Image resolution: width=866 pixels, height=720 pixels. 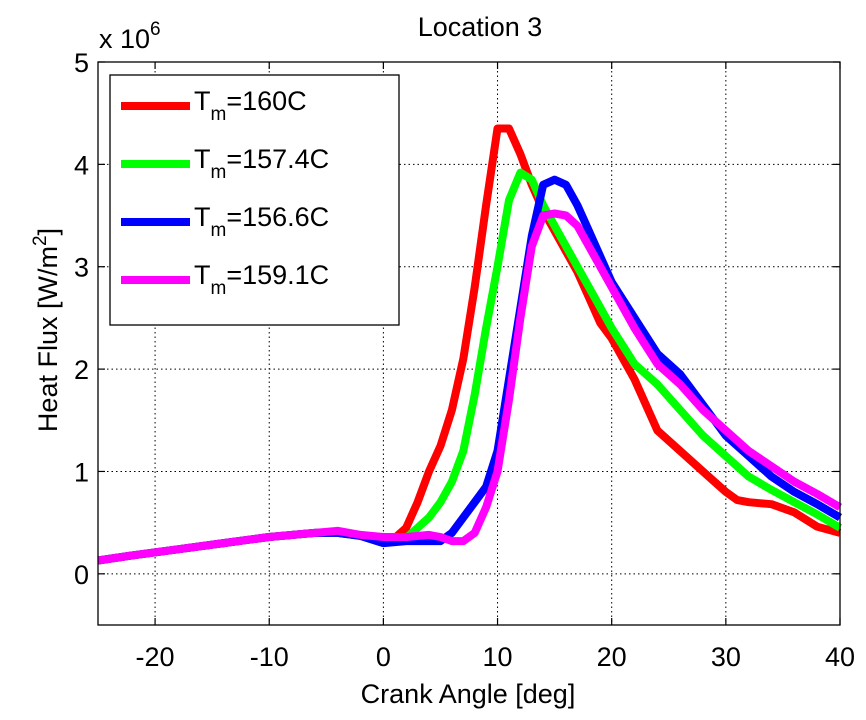 What do you see at coordinates (840, 657) in the screenshot?
I see `x-tick-label: 40` at bounding box center [840, 657].